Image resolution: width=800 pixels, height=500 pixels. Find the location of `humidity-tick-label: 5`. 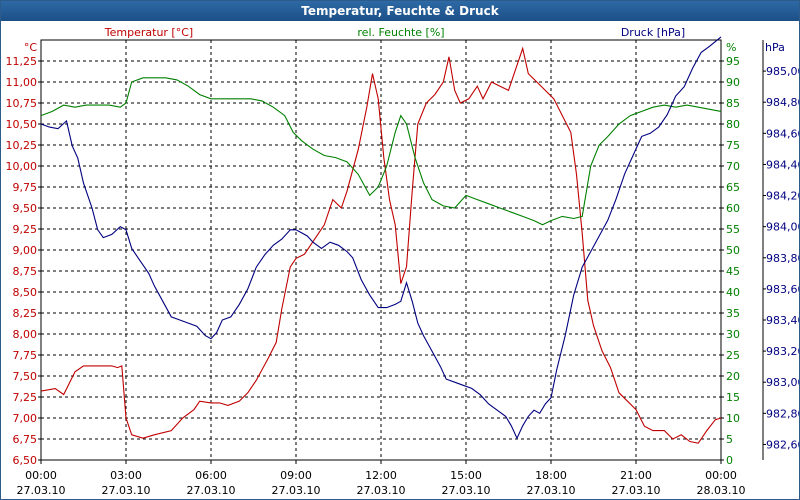

humidity-tick-label: 5 is located at coordinates (729, 439).